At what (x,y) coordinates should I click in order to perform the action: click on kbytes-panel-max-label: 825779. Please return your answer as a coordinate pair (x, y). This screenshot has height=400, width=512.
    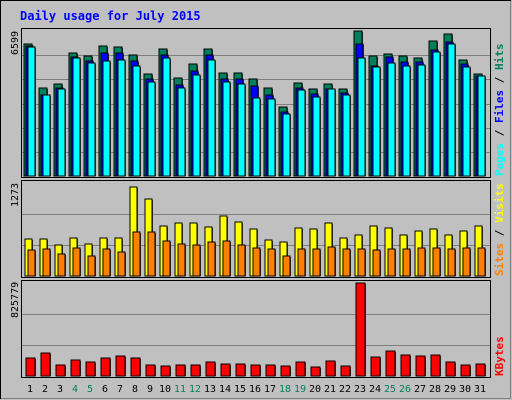
    Looking at the image, I should click on (15, 300).